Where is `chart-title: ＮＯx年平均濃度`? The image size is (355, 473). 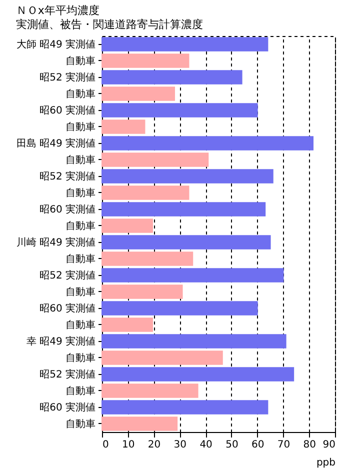 chart-title: ＮＯx年平均濃度 is located at coordinates (58, 10).